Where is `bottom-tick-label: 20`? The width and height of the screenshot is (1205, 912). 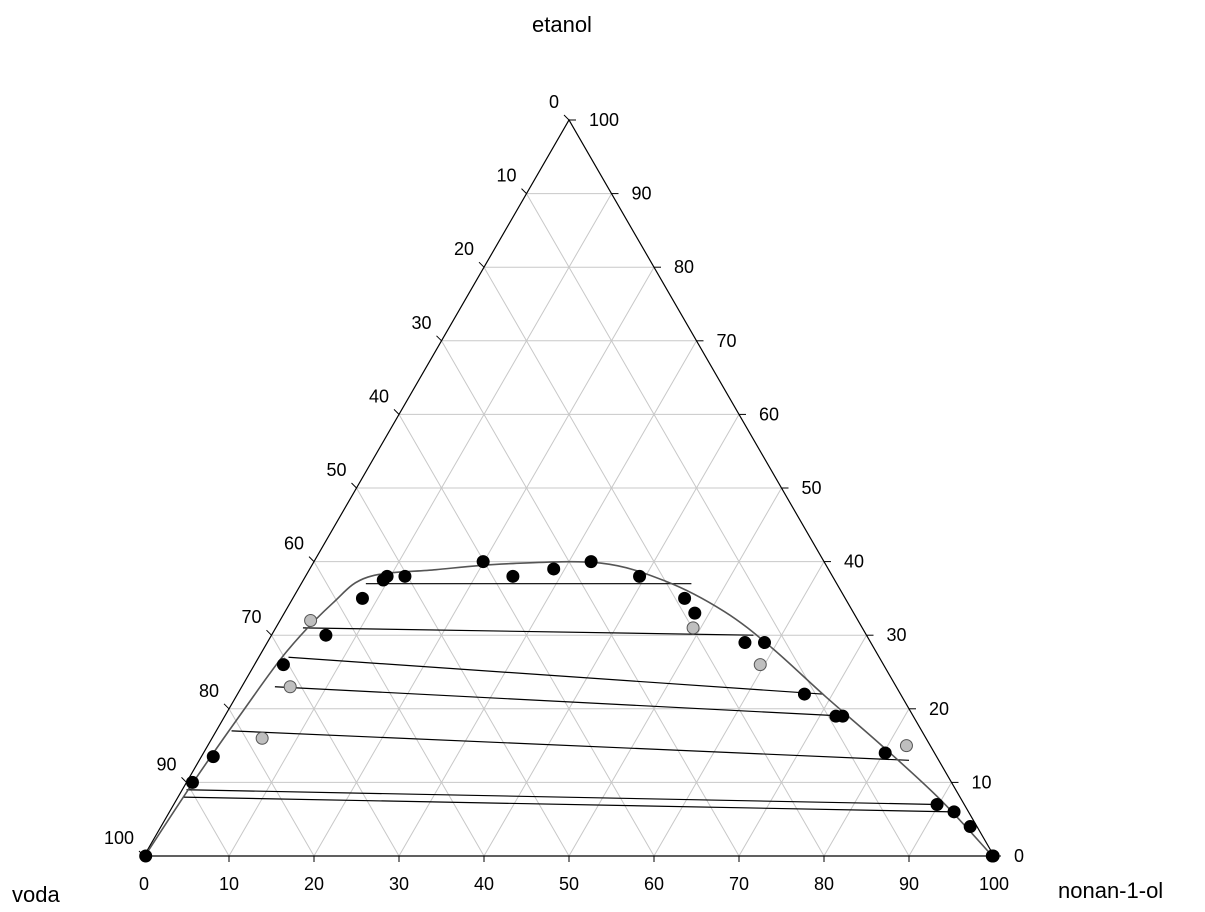 bottom-tick-label: 20 is located at coordinates (314, 884).